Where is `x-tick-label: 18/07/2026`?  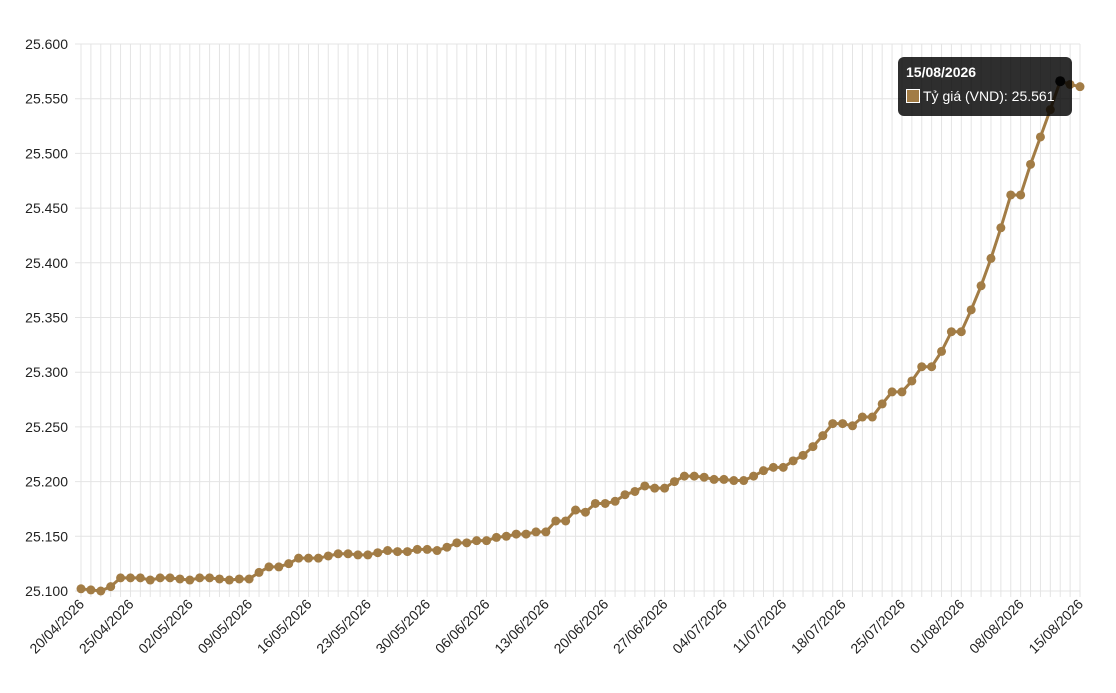
x-tick-label: 18/07/2026 is located at coordinates (818, 626).